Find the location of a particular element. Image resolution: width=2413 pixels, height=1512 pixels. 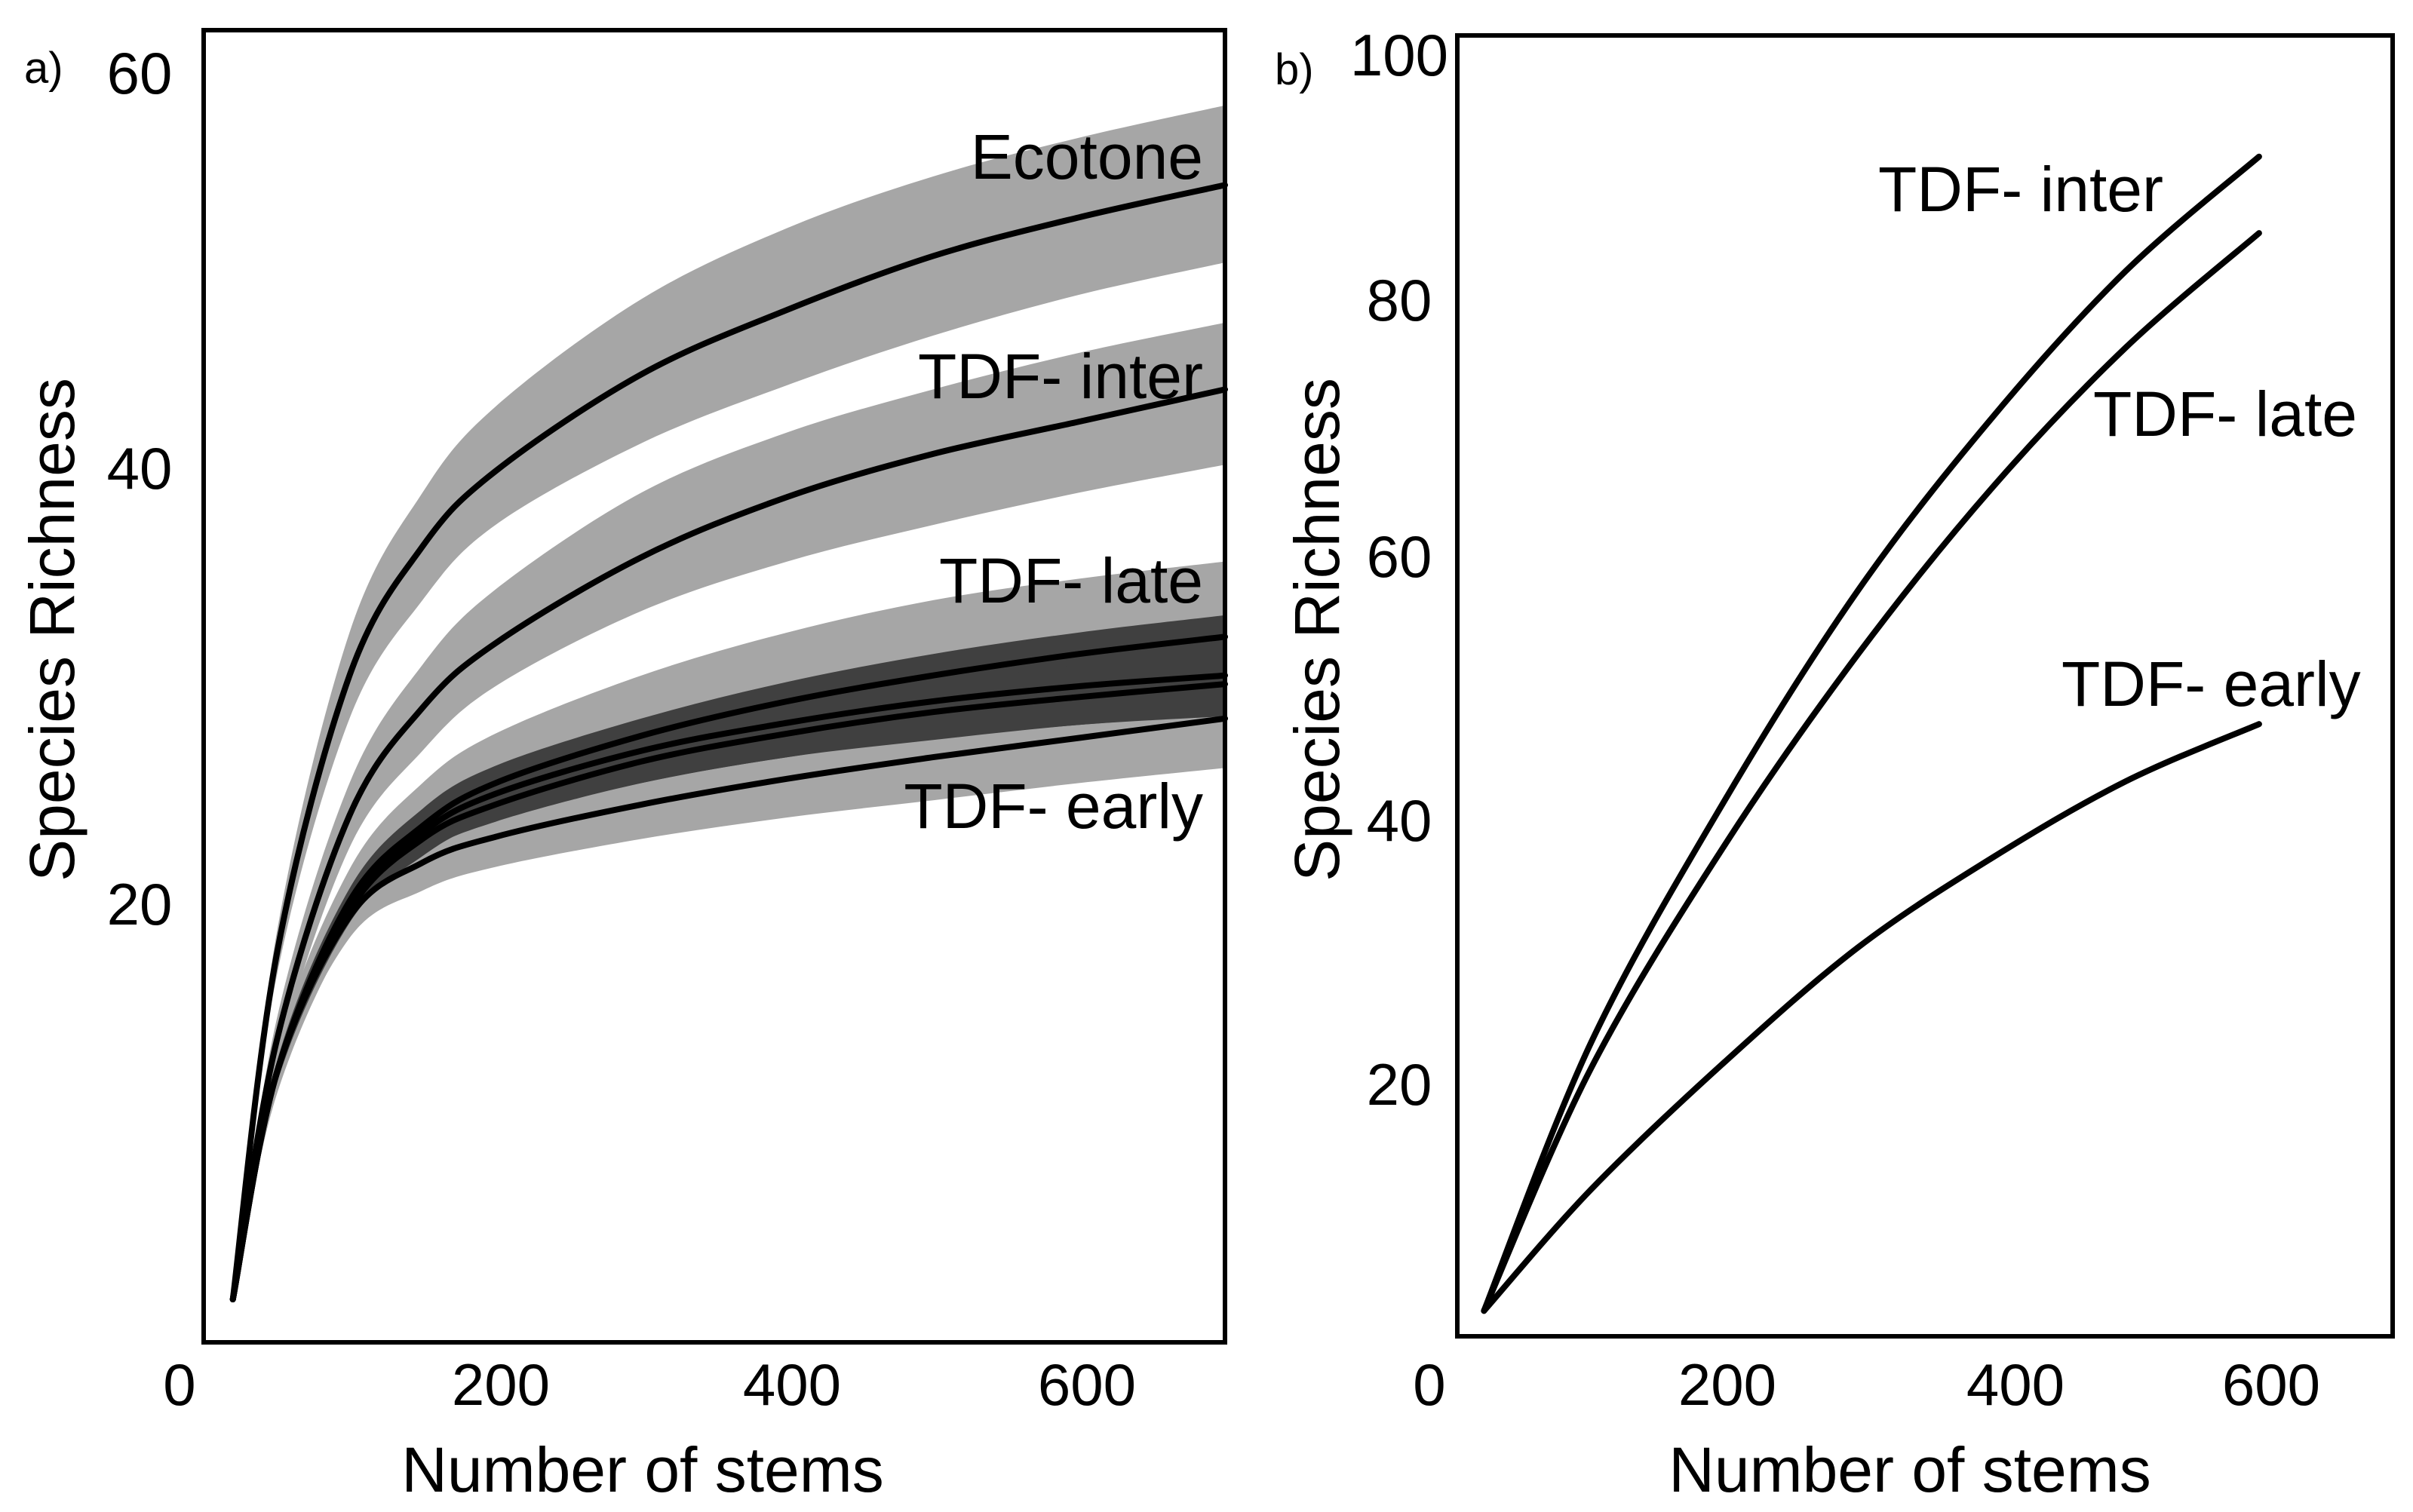

panel-a-y-ticks: 20 40 60 is located at coordinates (140, 488).